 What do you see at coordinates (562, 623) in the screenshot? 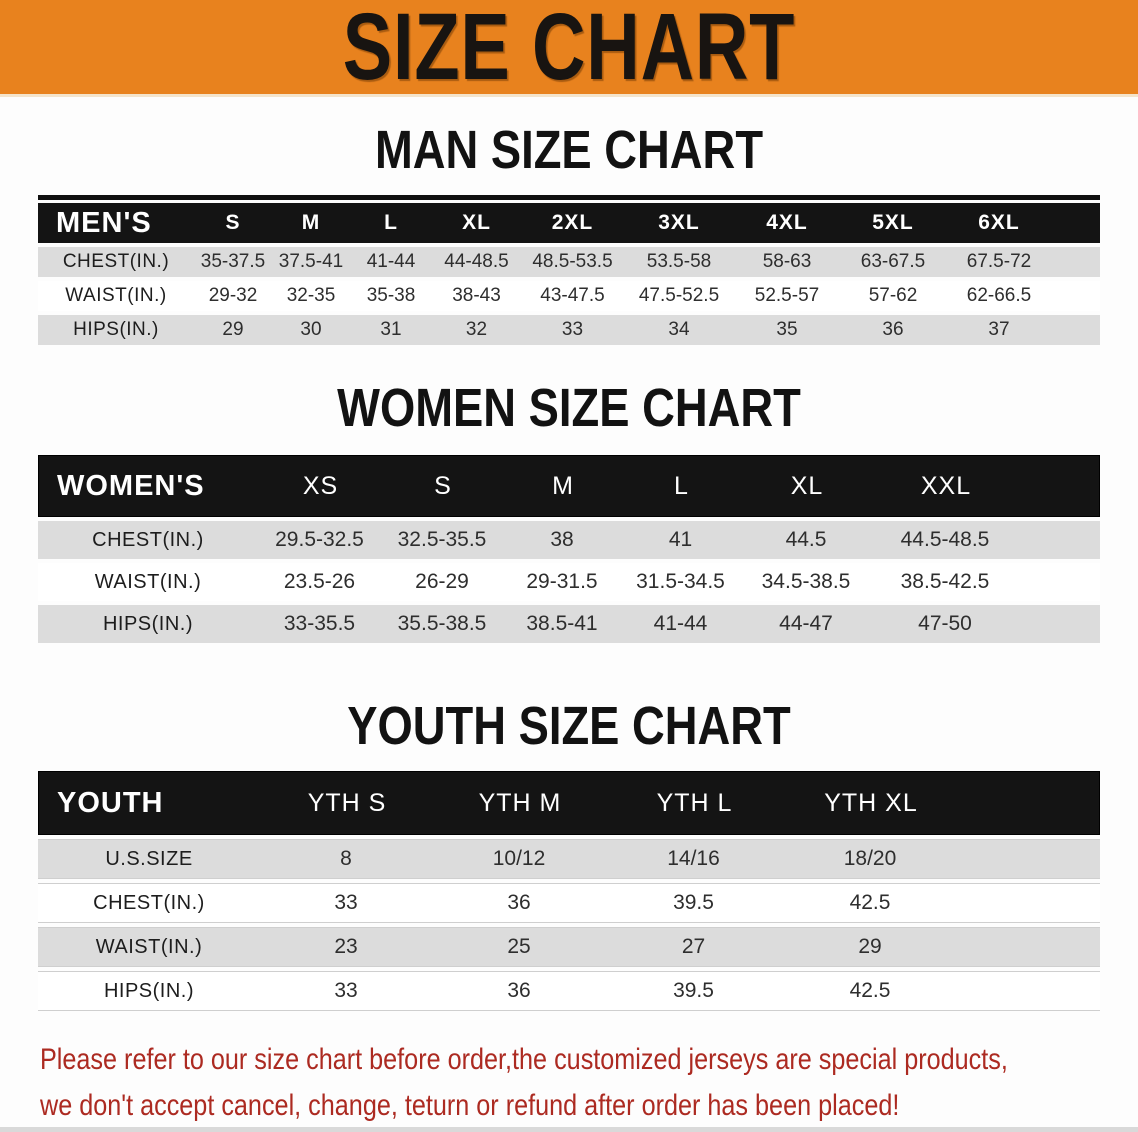
I see `cell: 38.5-41` at bounding box center [562, 623].